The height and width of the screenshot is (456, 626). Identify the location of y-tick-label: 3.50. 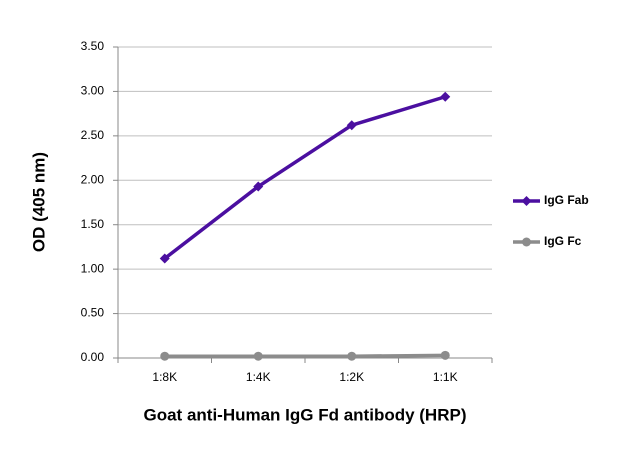
(93, 46).